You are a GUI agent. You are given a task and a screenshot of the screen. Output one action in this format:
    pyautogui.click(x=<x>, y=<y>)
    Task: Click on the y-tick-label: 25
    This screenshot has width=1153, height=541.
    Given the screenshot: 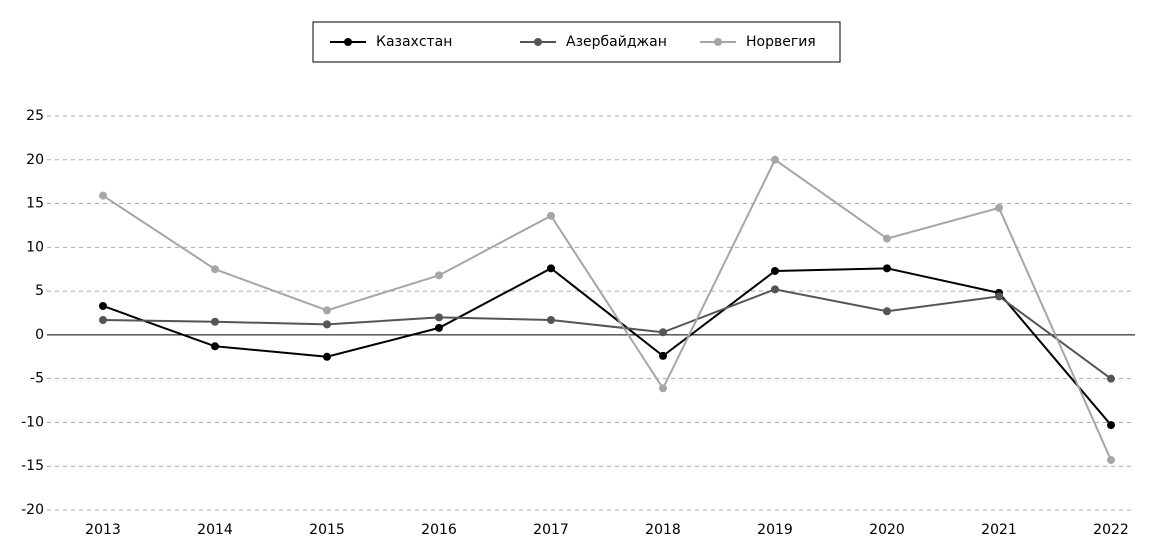 What is the action you would take?
    pyautogui.click(x=35, y=116)
    